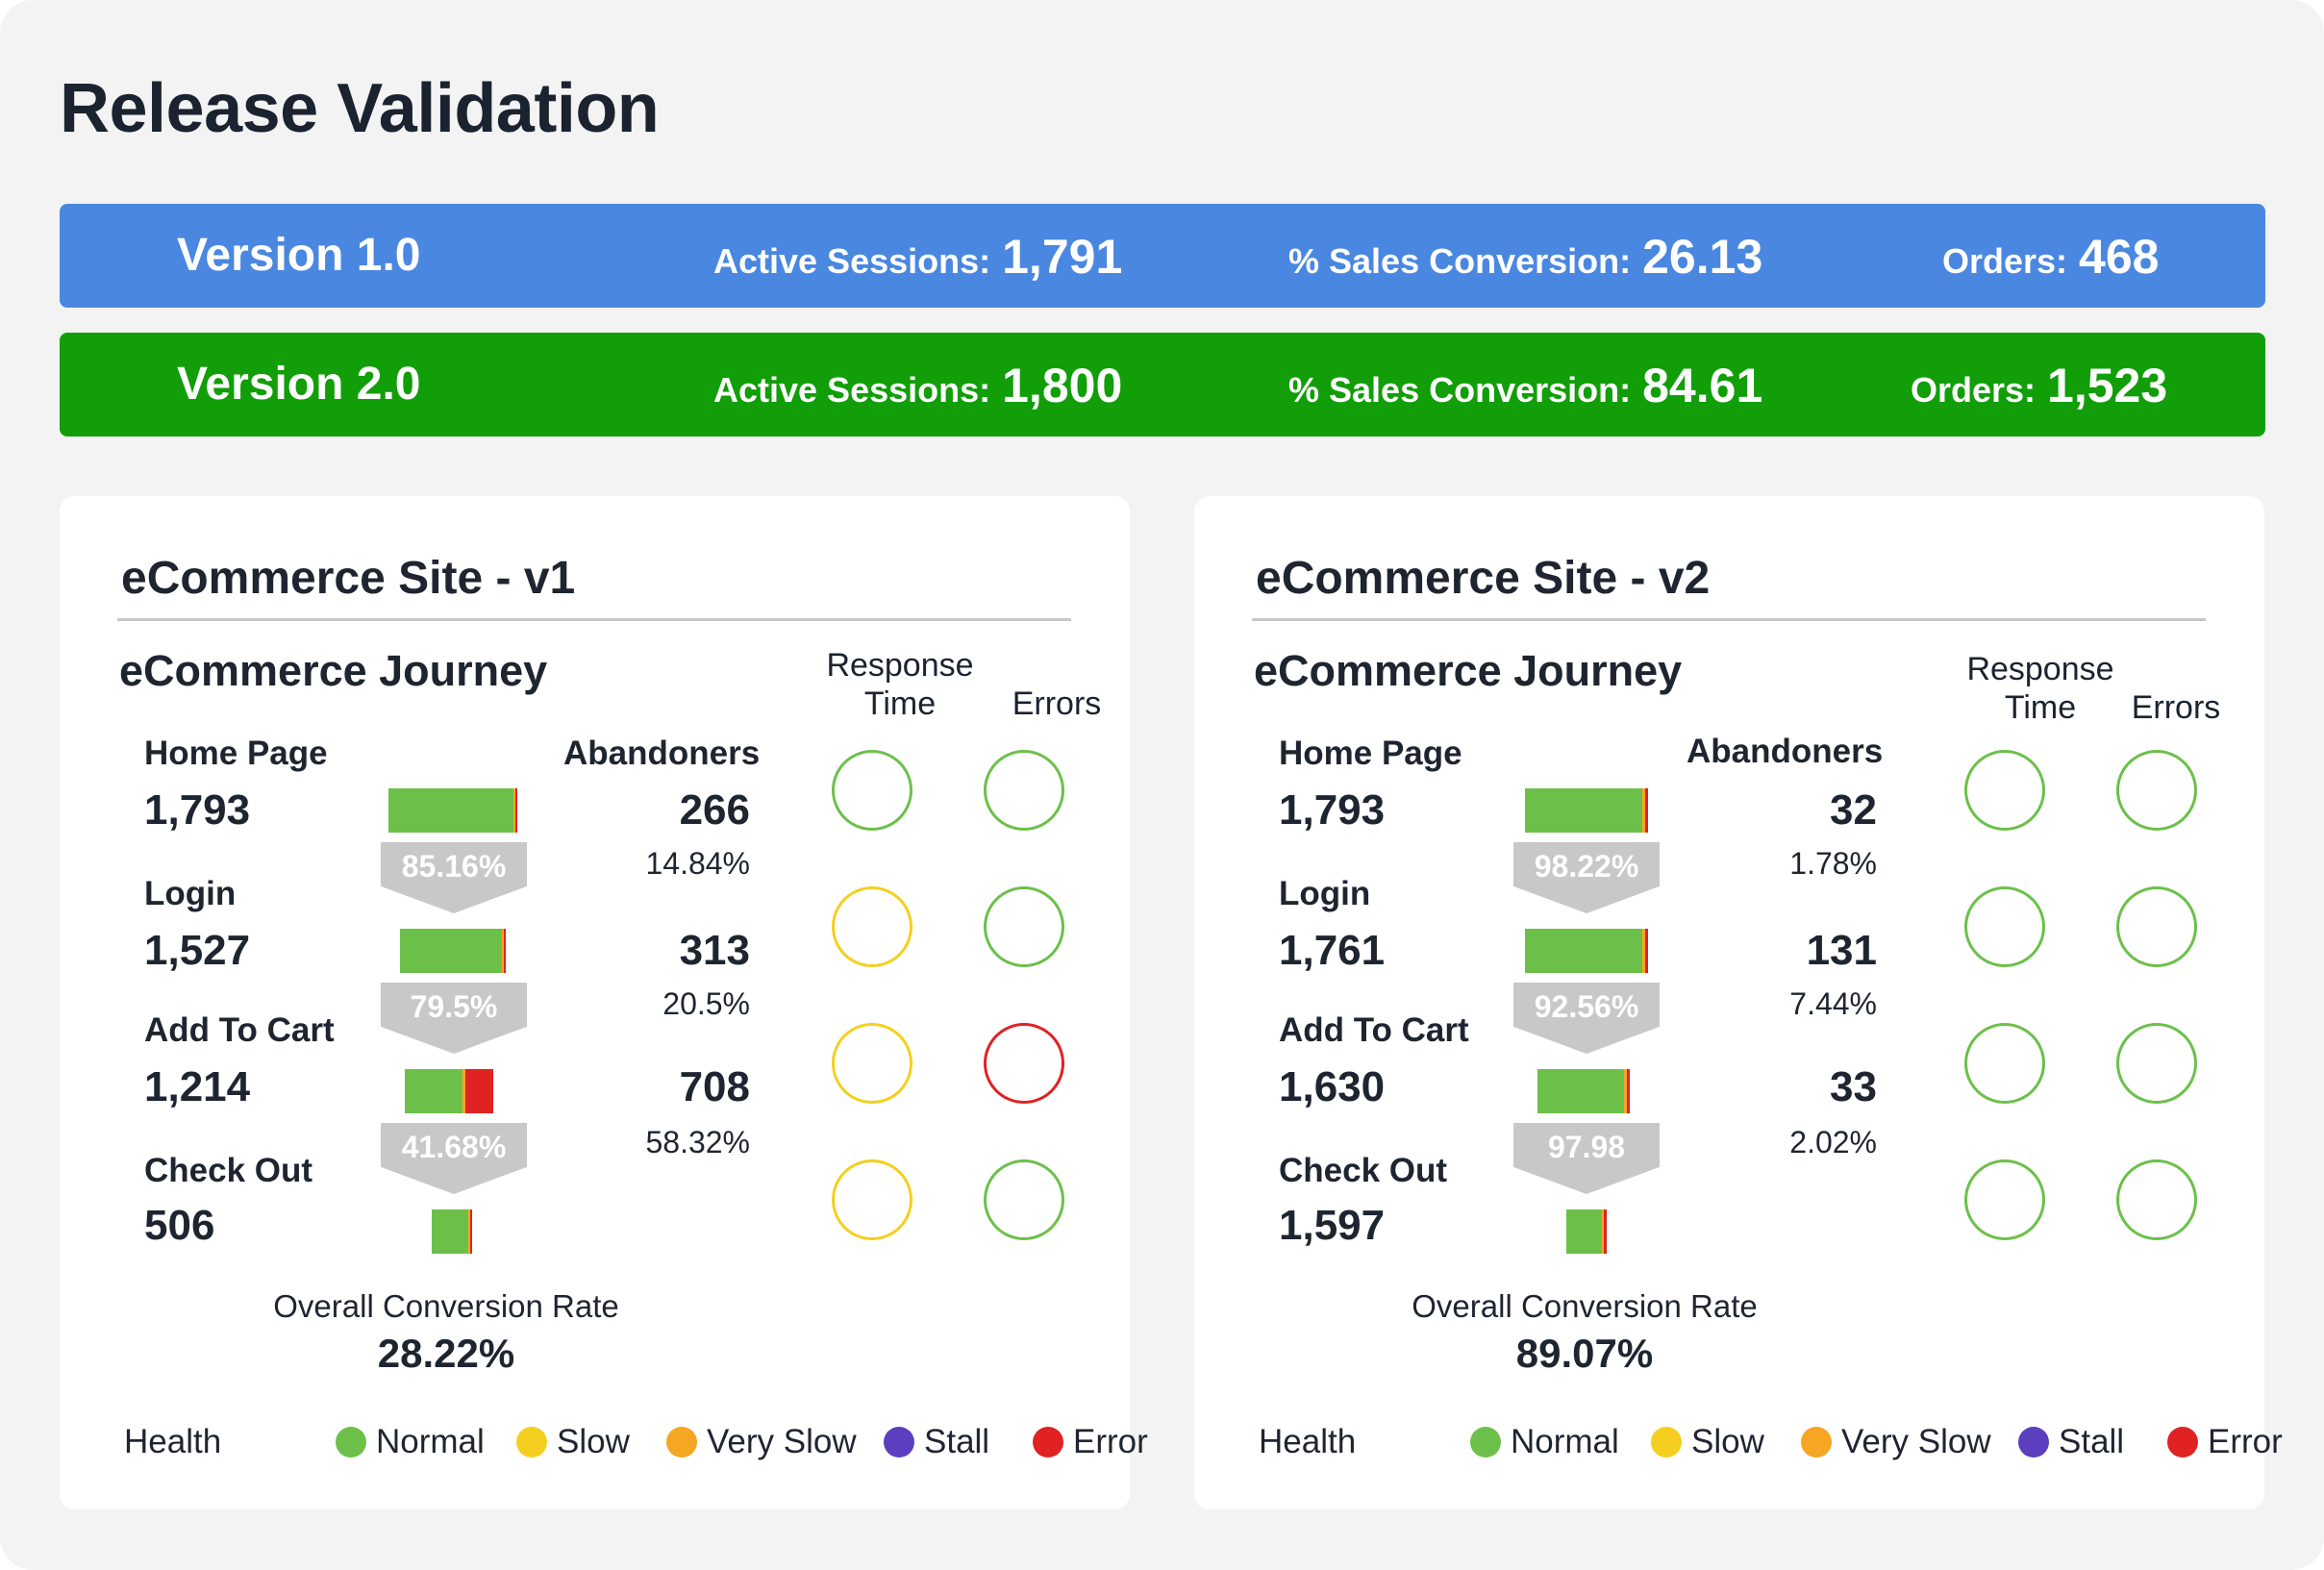  I want to click on overall-conversion-label: Overall Conversion Rate, so click(1585, 1306).